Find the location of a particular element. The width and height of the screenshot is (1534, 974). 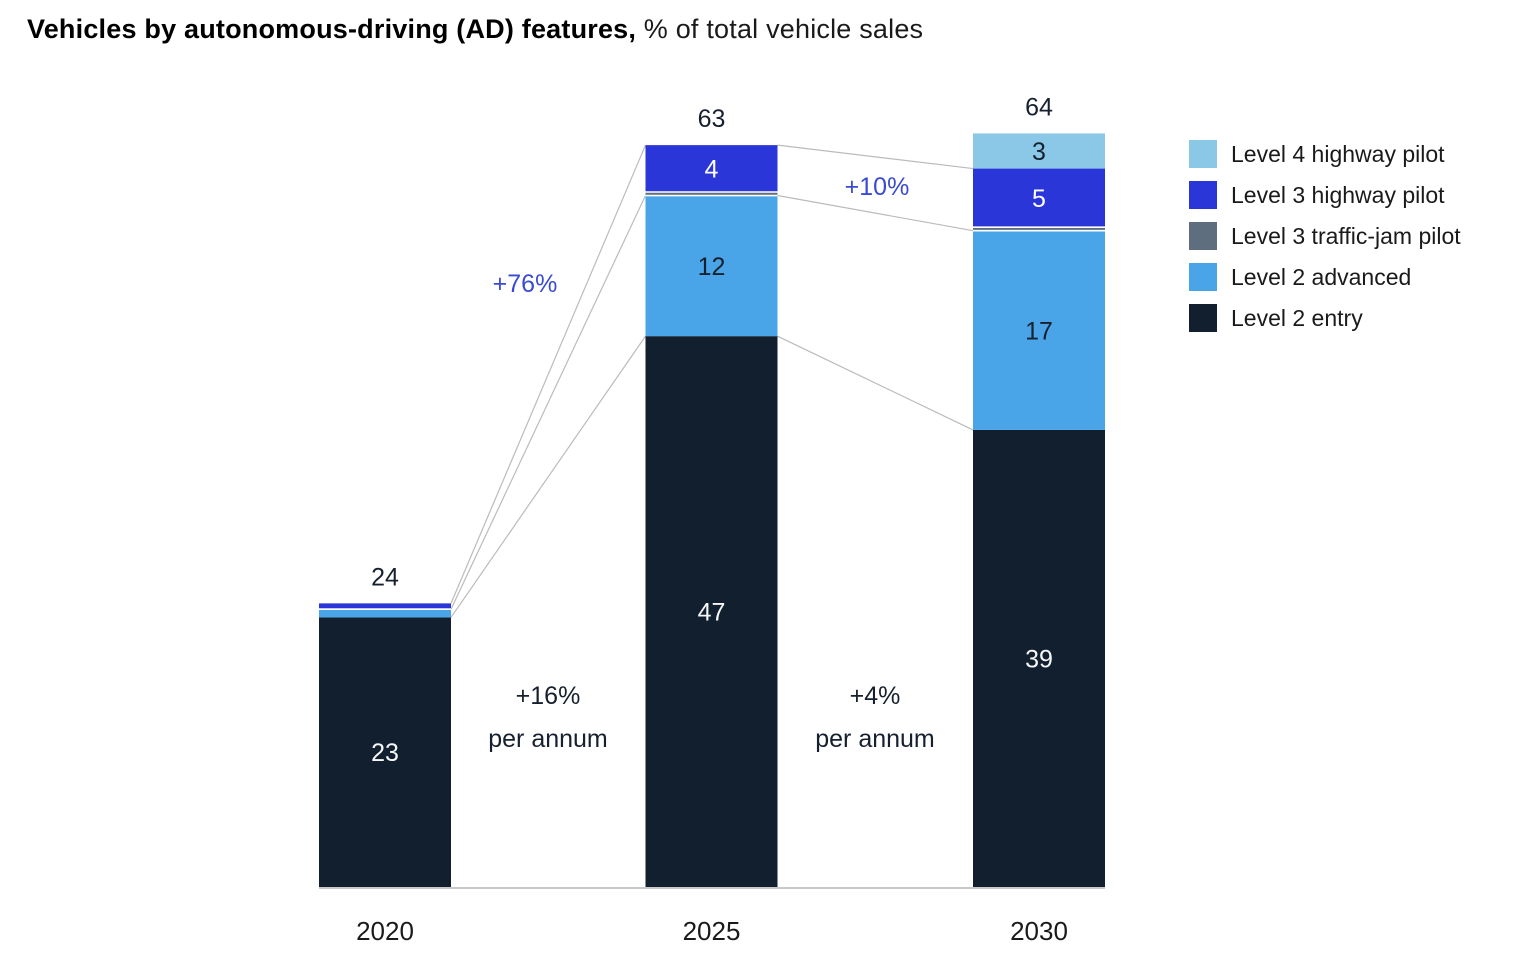

bar-total-label: 63 is located at coordinates (712, 119).